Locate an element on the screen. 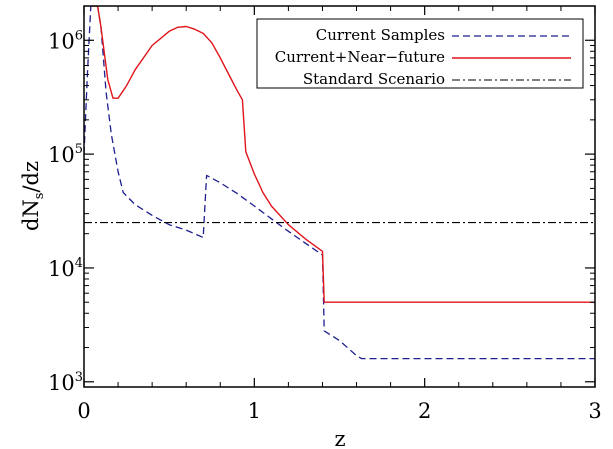 The image size is (613, 449). y-tick-label: 10³ is located at coordinates (65, 382).